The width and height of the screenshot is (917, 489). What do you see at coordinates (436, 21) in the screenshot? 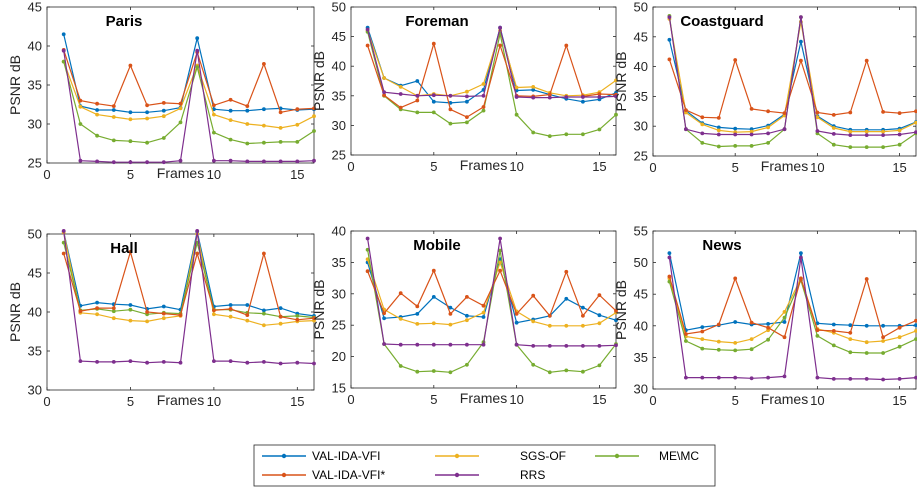
I see `panel-title-foreman: Foreman` at bounding box center [436, 21].